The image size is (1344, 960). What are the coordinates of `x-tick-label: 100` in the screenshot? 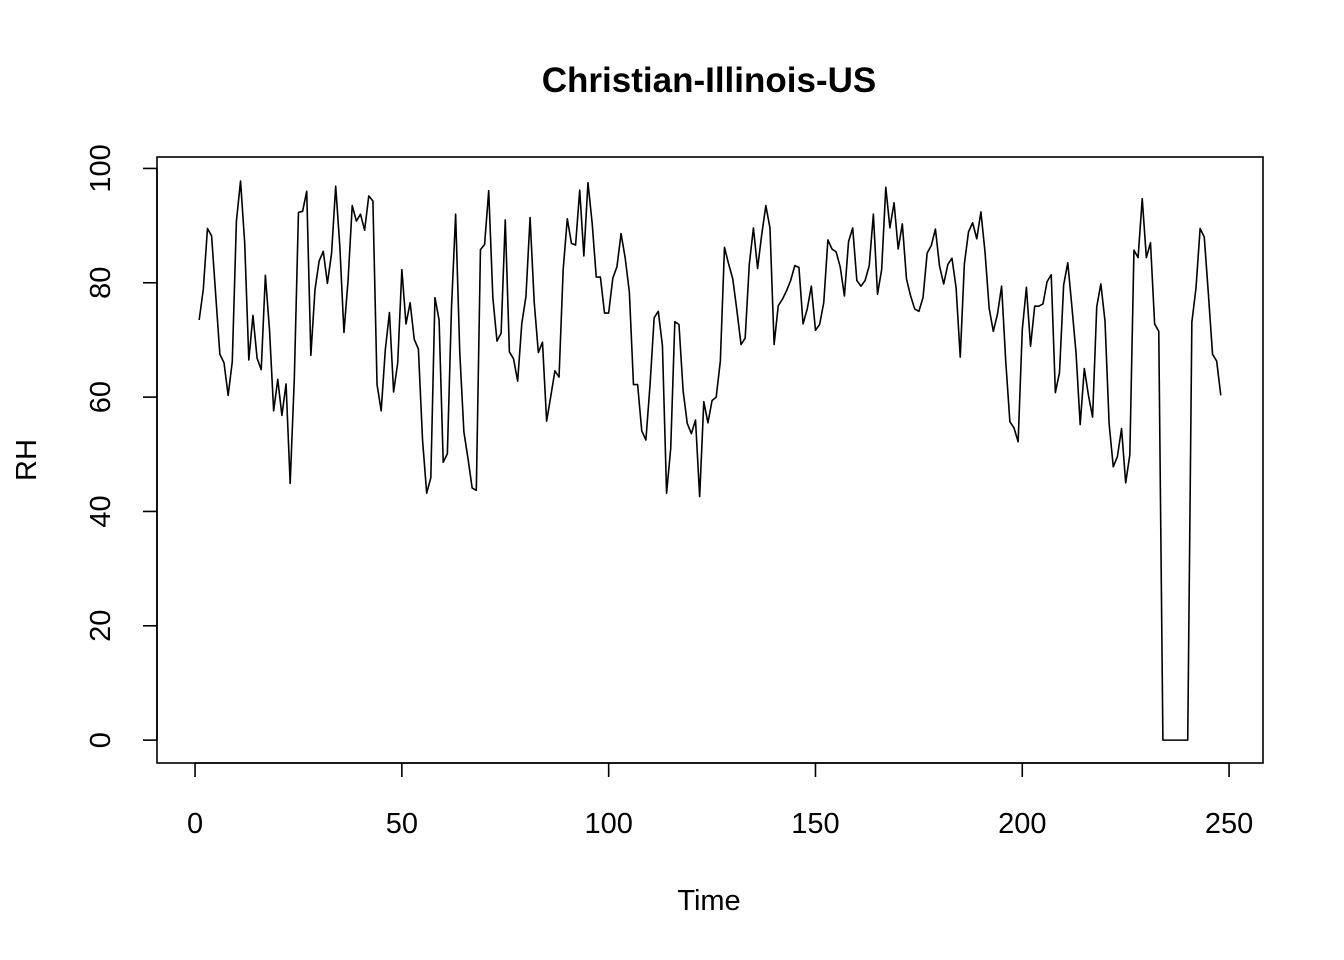 It's located at (608, 824).